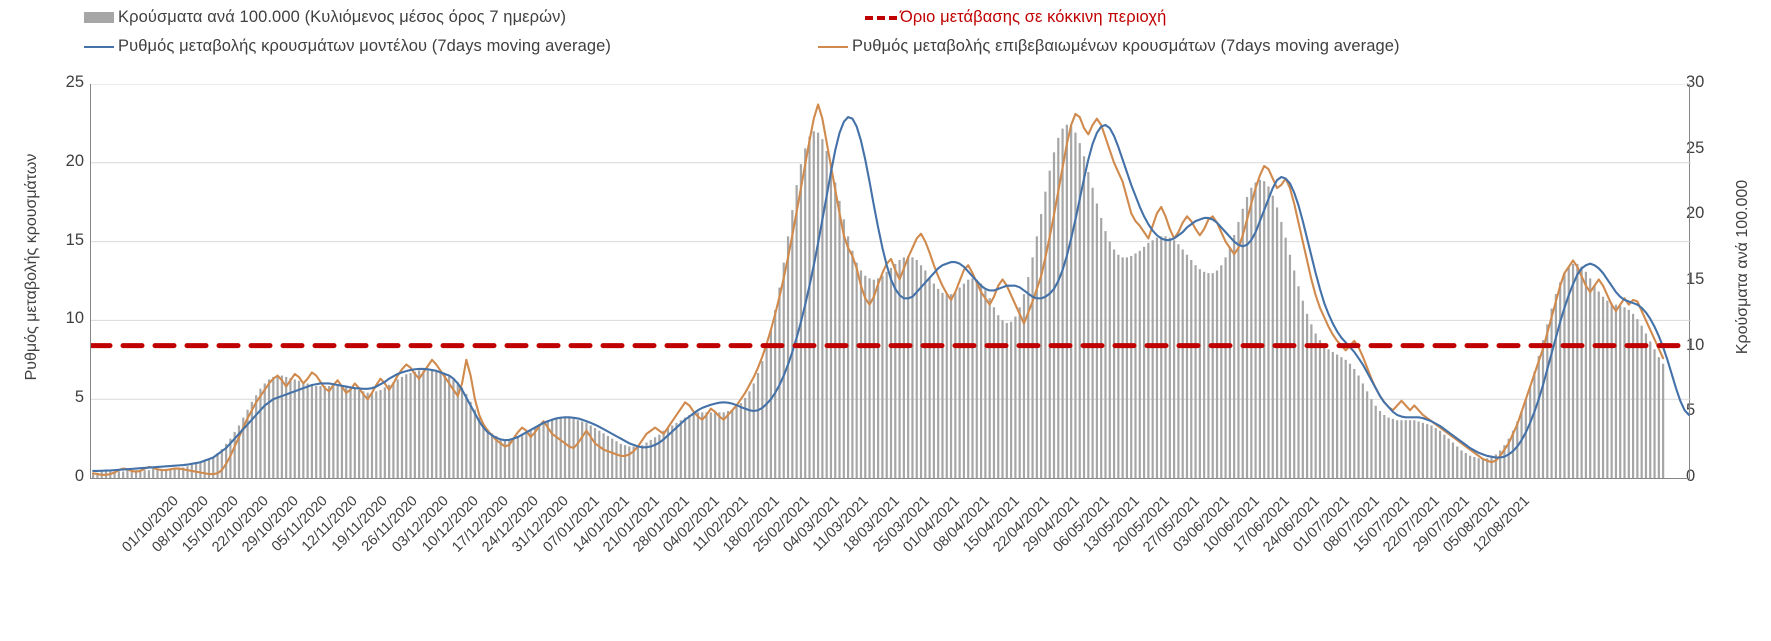  I want to click on y-axis-left-tick-label: 0, so click(79, 476).